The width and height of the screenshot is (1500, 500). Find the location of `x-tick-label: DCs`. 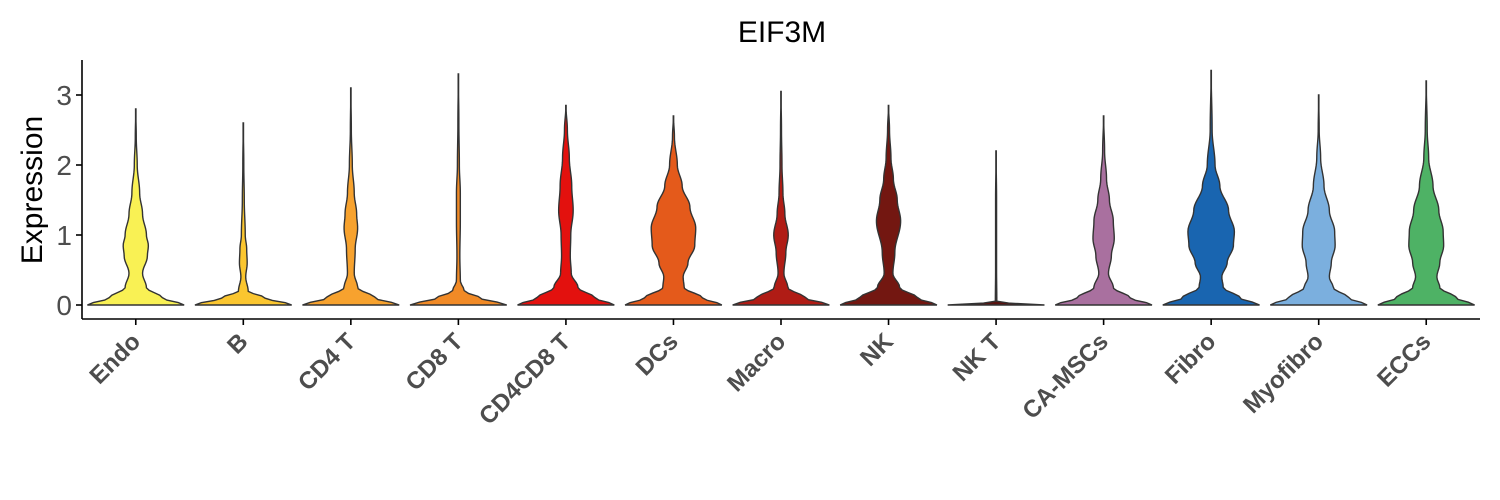

x-tick-label: DCs is located at coordinates (657, 354).